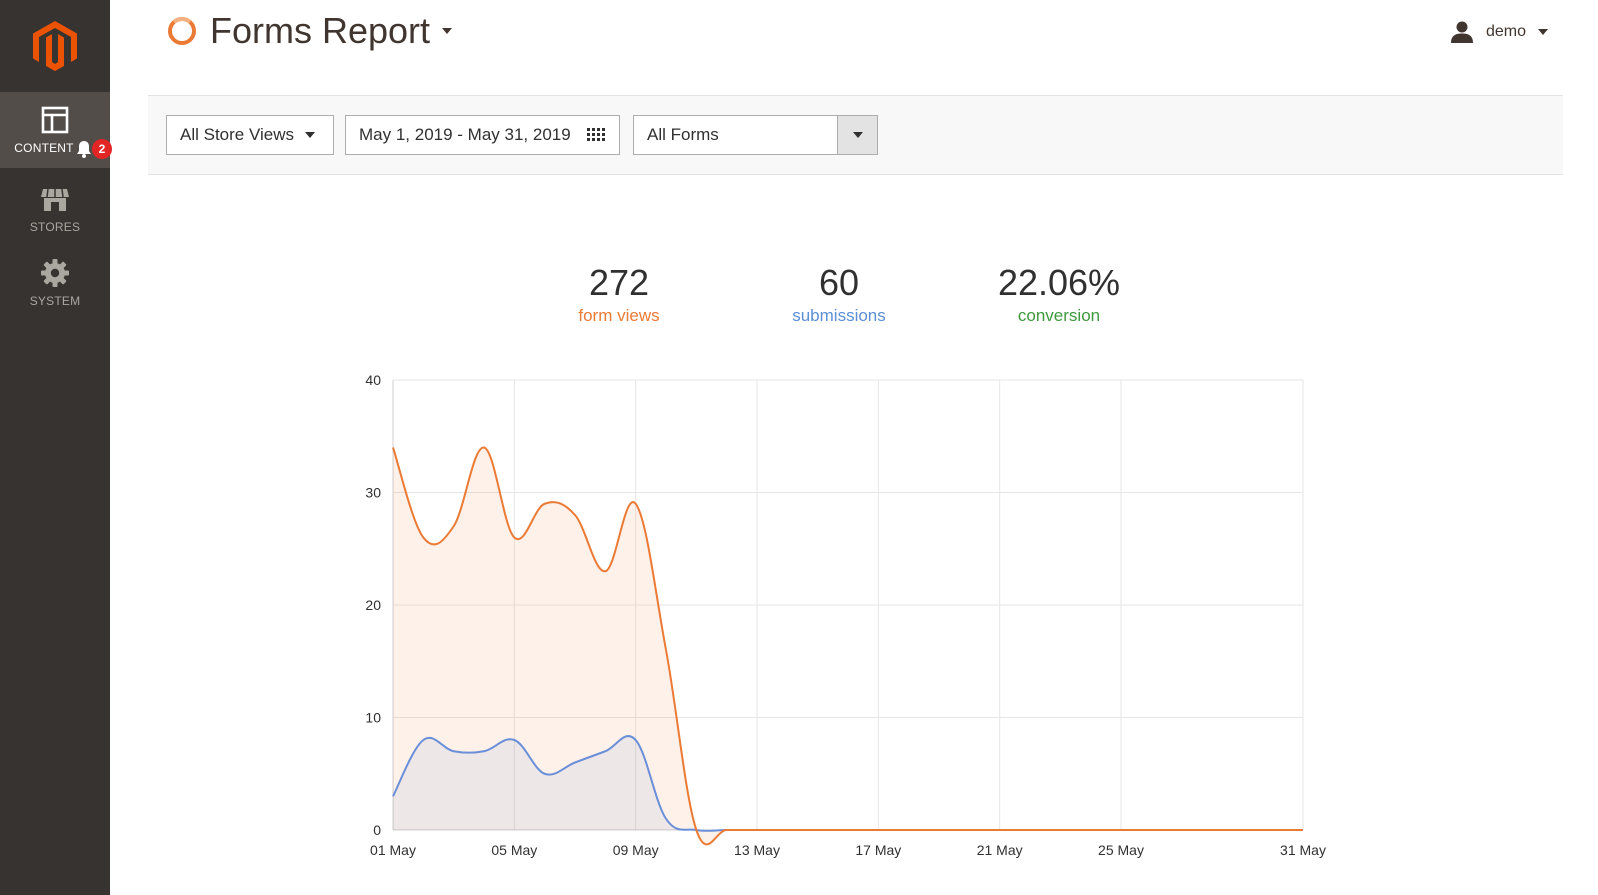 The height and width of the screenshot is (895, 1598). What do you see at coordinates (55, 199) in the screenshot?
I see `store-icon` at bounding box center [55, 199].